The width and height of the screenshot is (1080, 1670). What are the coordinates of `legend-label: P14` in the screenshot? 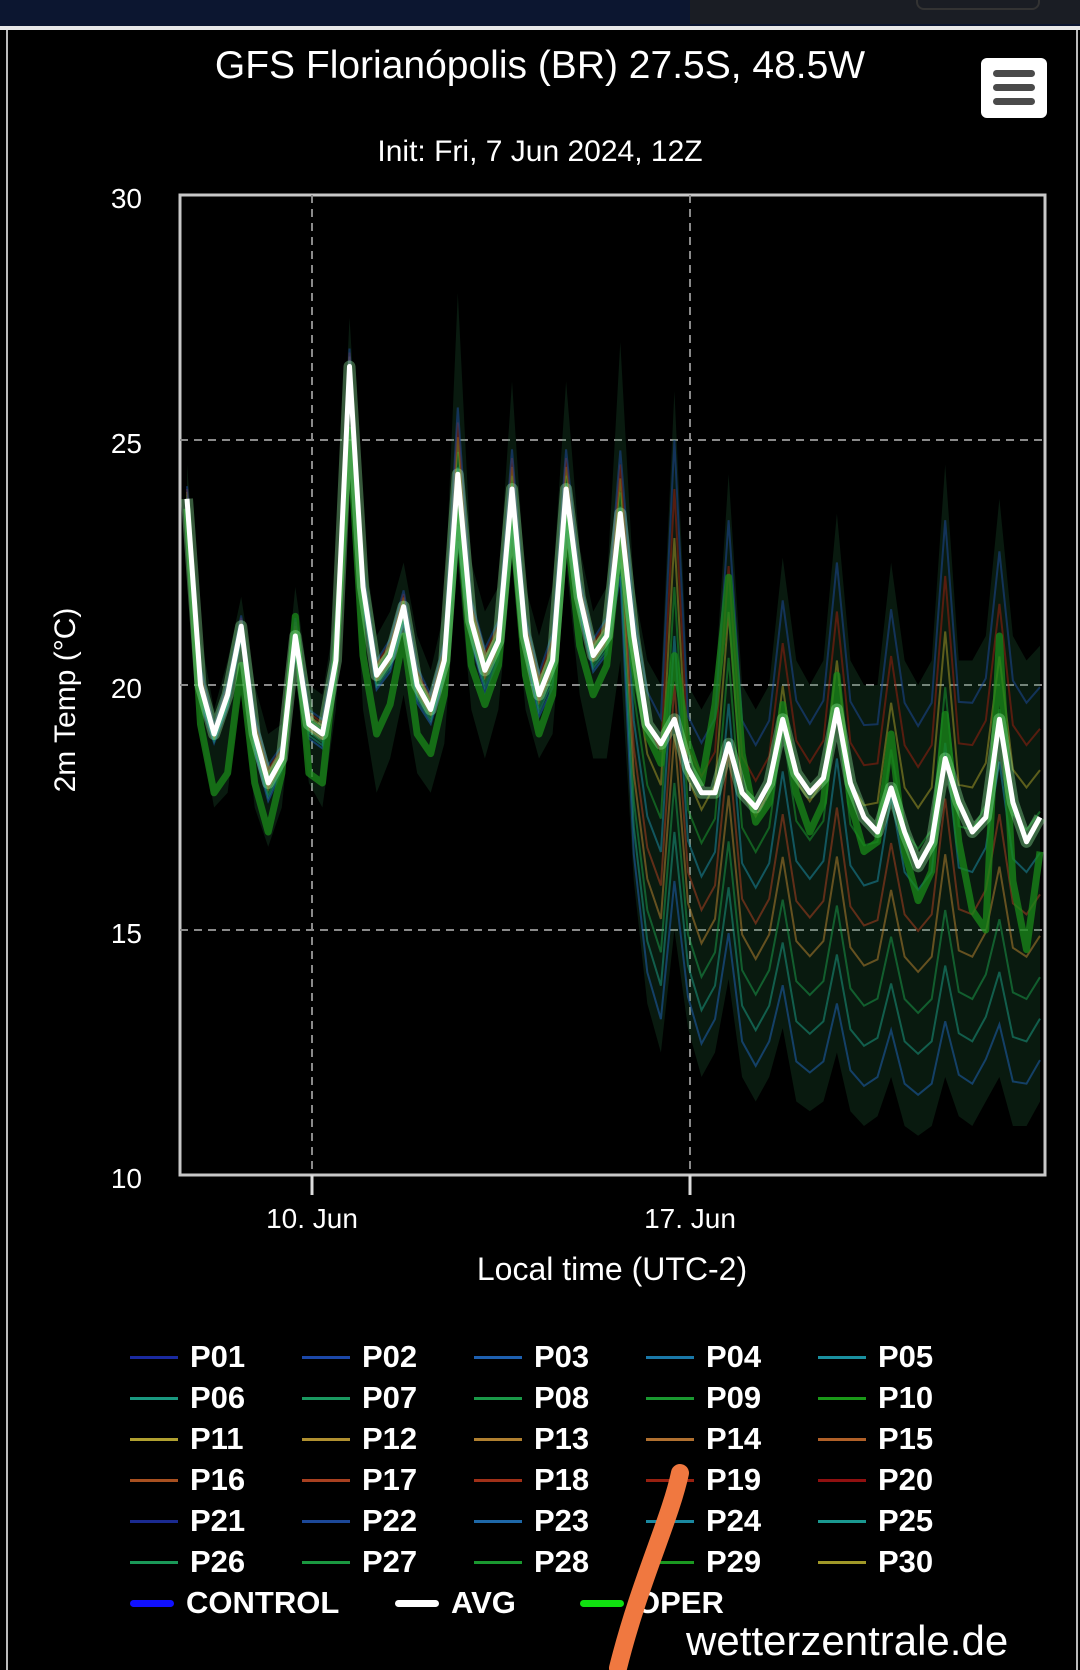 It's located at (734, 1438).